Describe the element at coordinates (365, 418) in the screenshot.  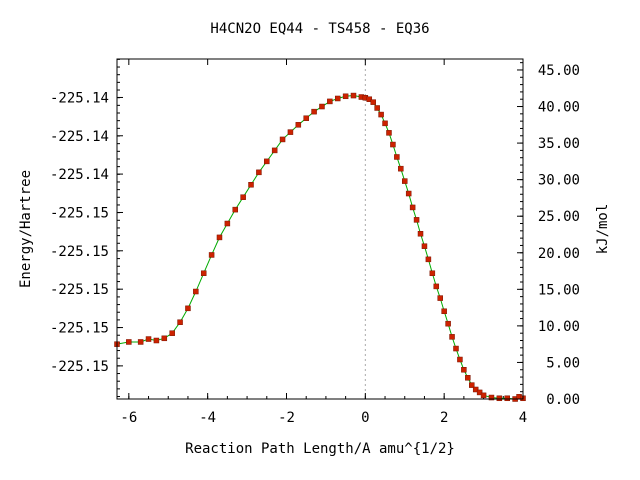
I see `x-tick-label: 0` at that location.